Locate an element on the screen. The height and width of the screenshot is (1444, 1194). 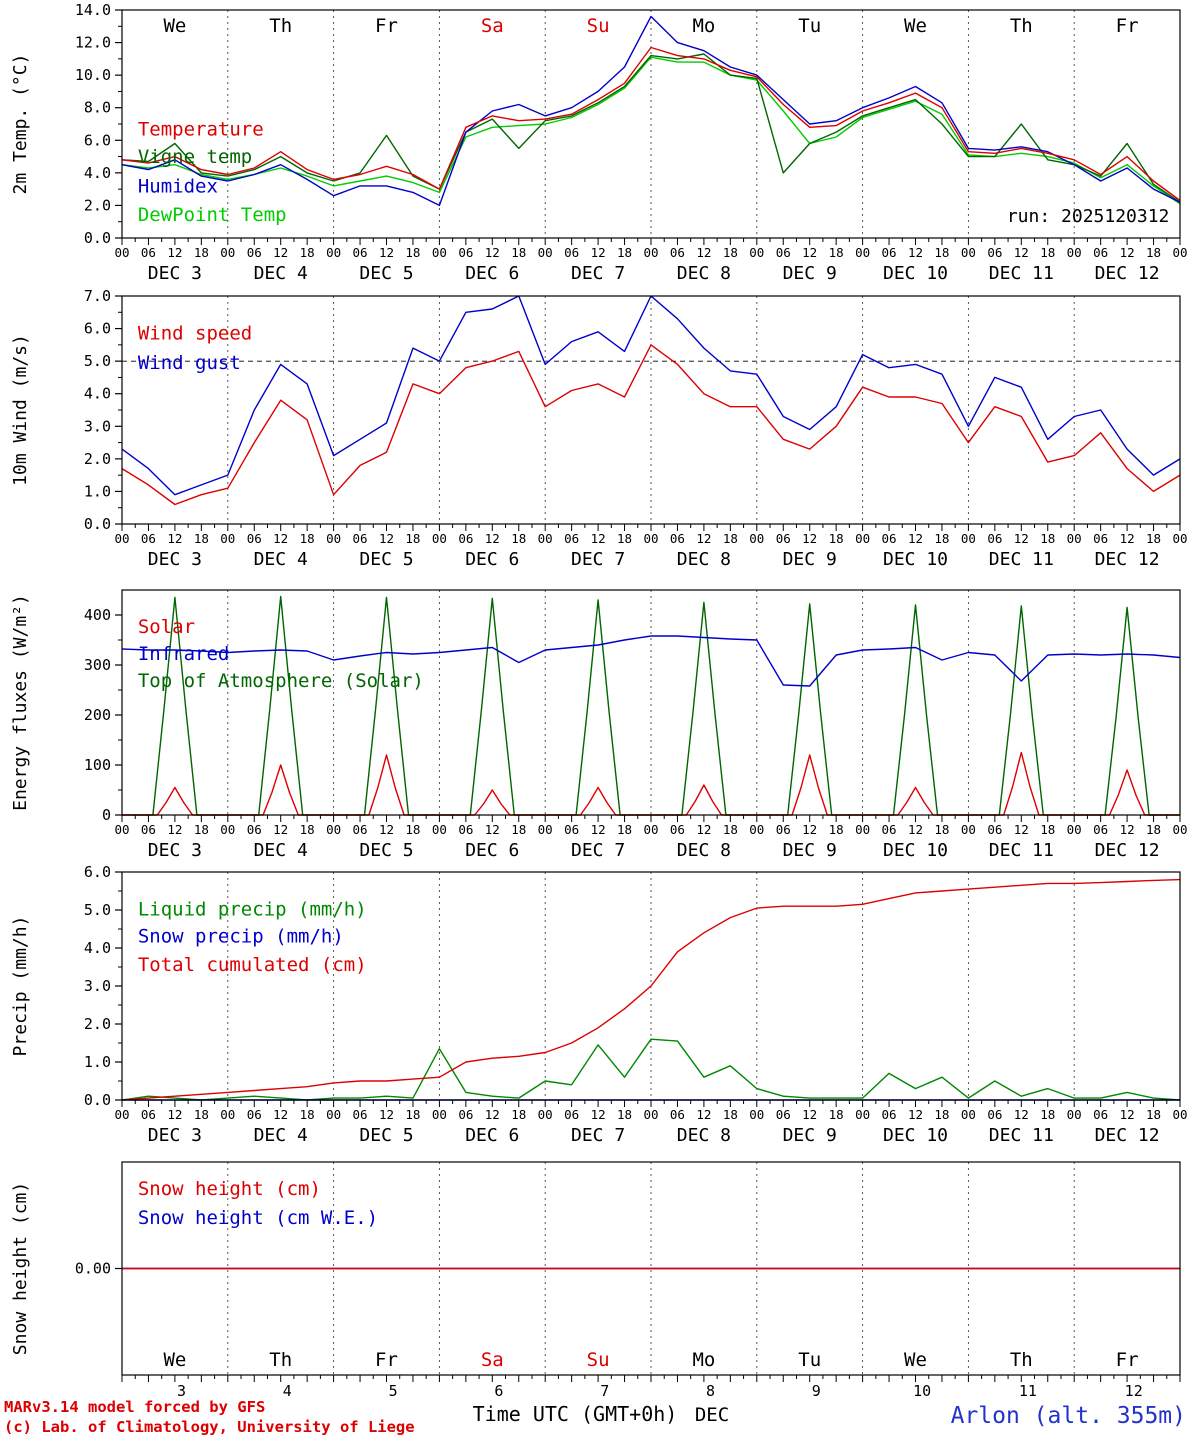
series-infrared is located at coordinates (651, 661).